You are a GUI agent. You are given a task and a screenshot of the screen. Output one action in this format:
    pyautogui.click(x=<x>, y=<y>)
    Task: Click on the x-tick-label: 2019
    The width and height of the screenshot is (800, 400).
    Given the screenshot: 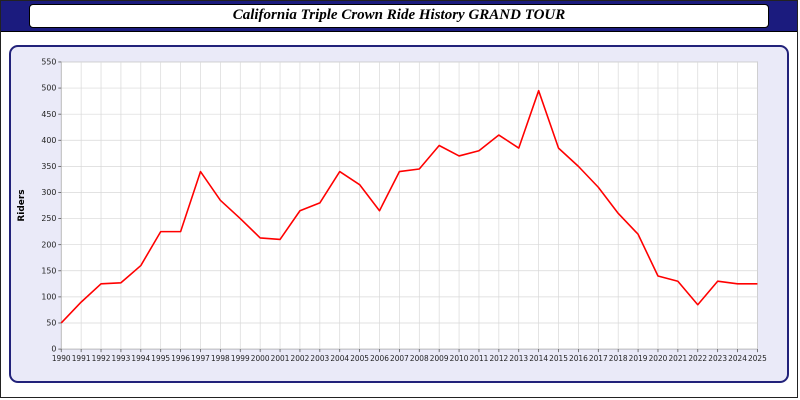 What is the action you would take?
    pyautogui.click(x=638, y=358)
    